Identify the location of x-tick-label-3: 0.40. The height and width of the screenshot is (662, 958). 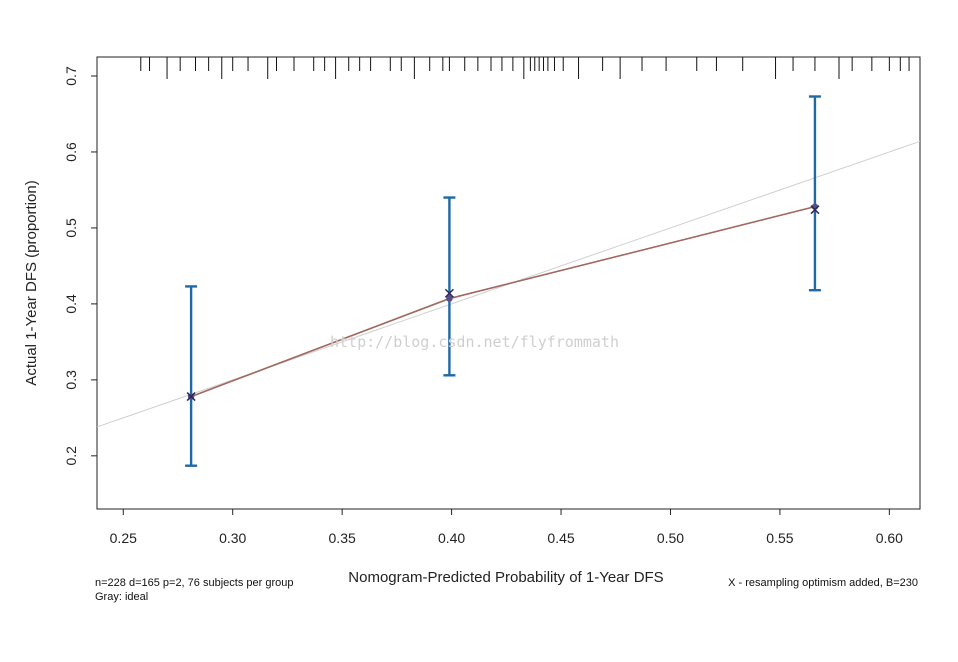
(451, 538).